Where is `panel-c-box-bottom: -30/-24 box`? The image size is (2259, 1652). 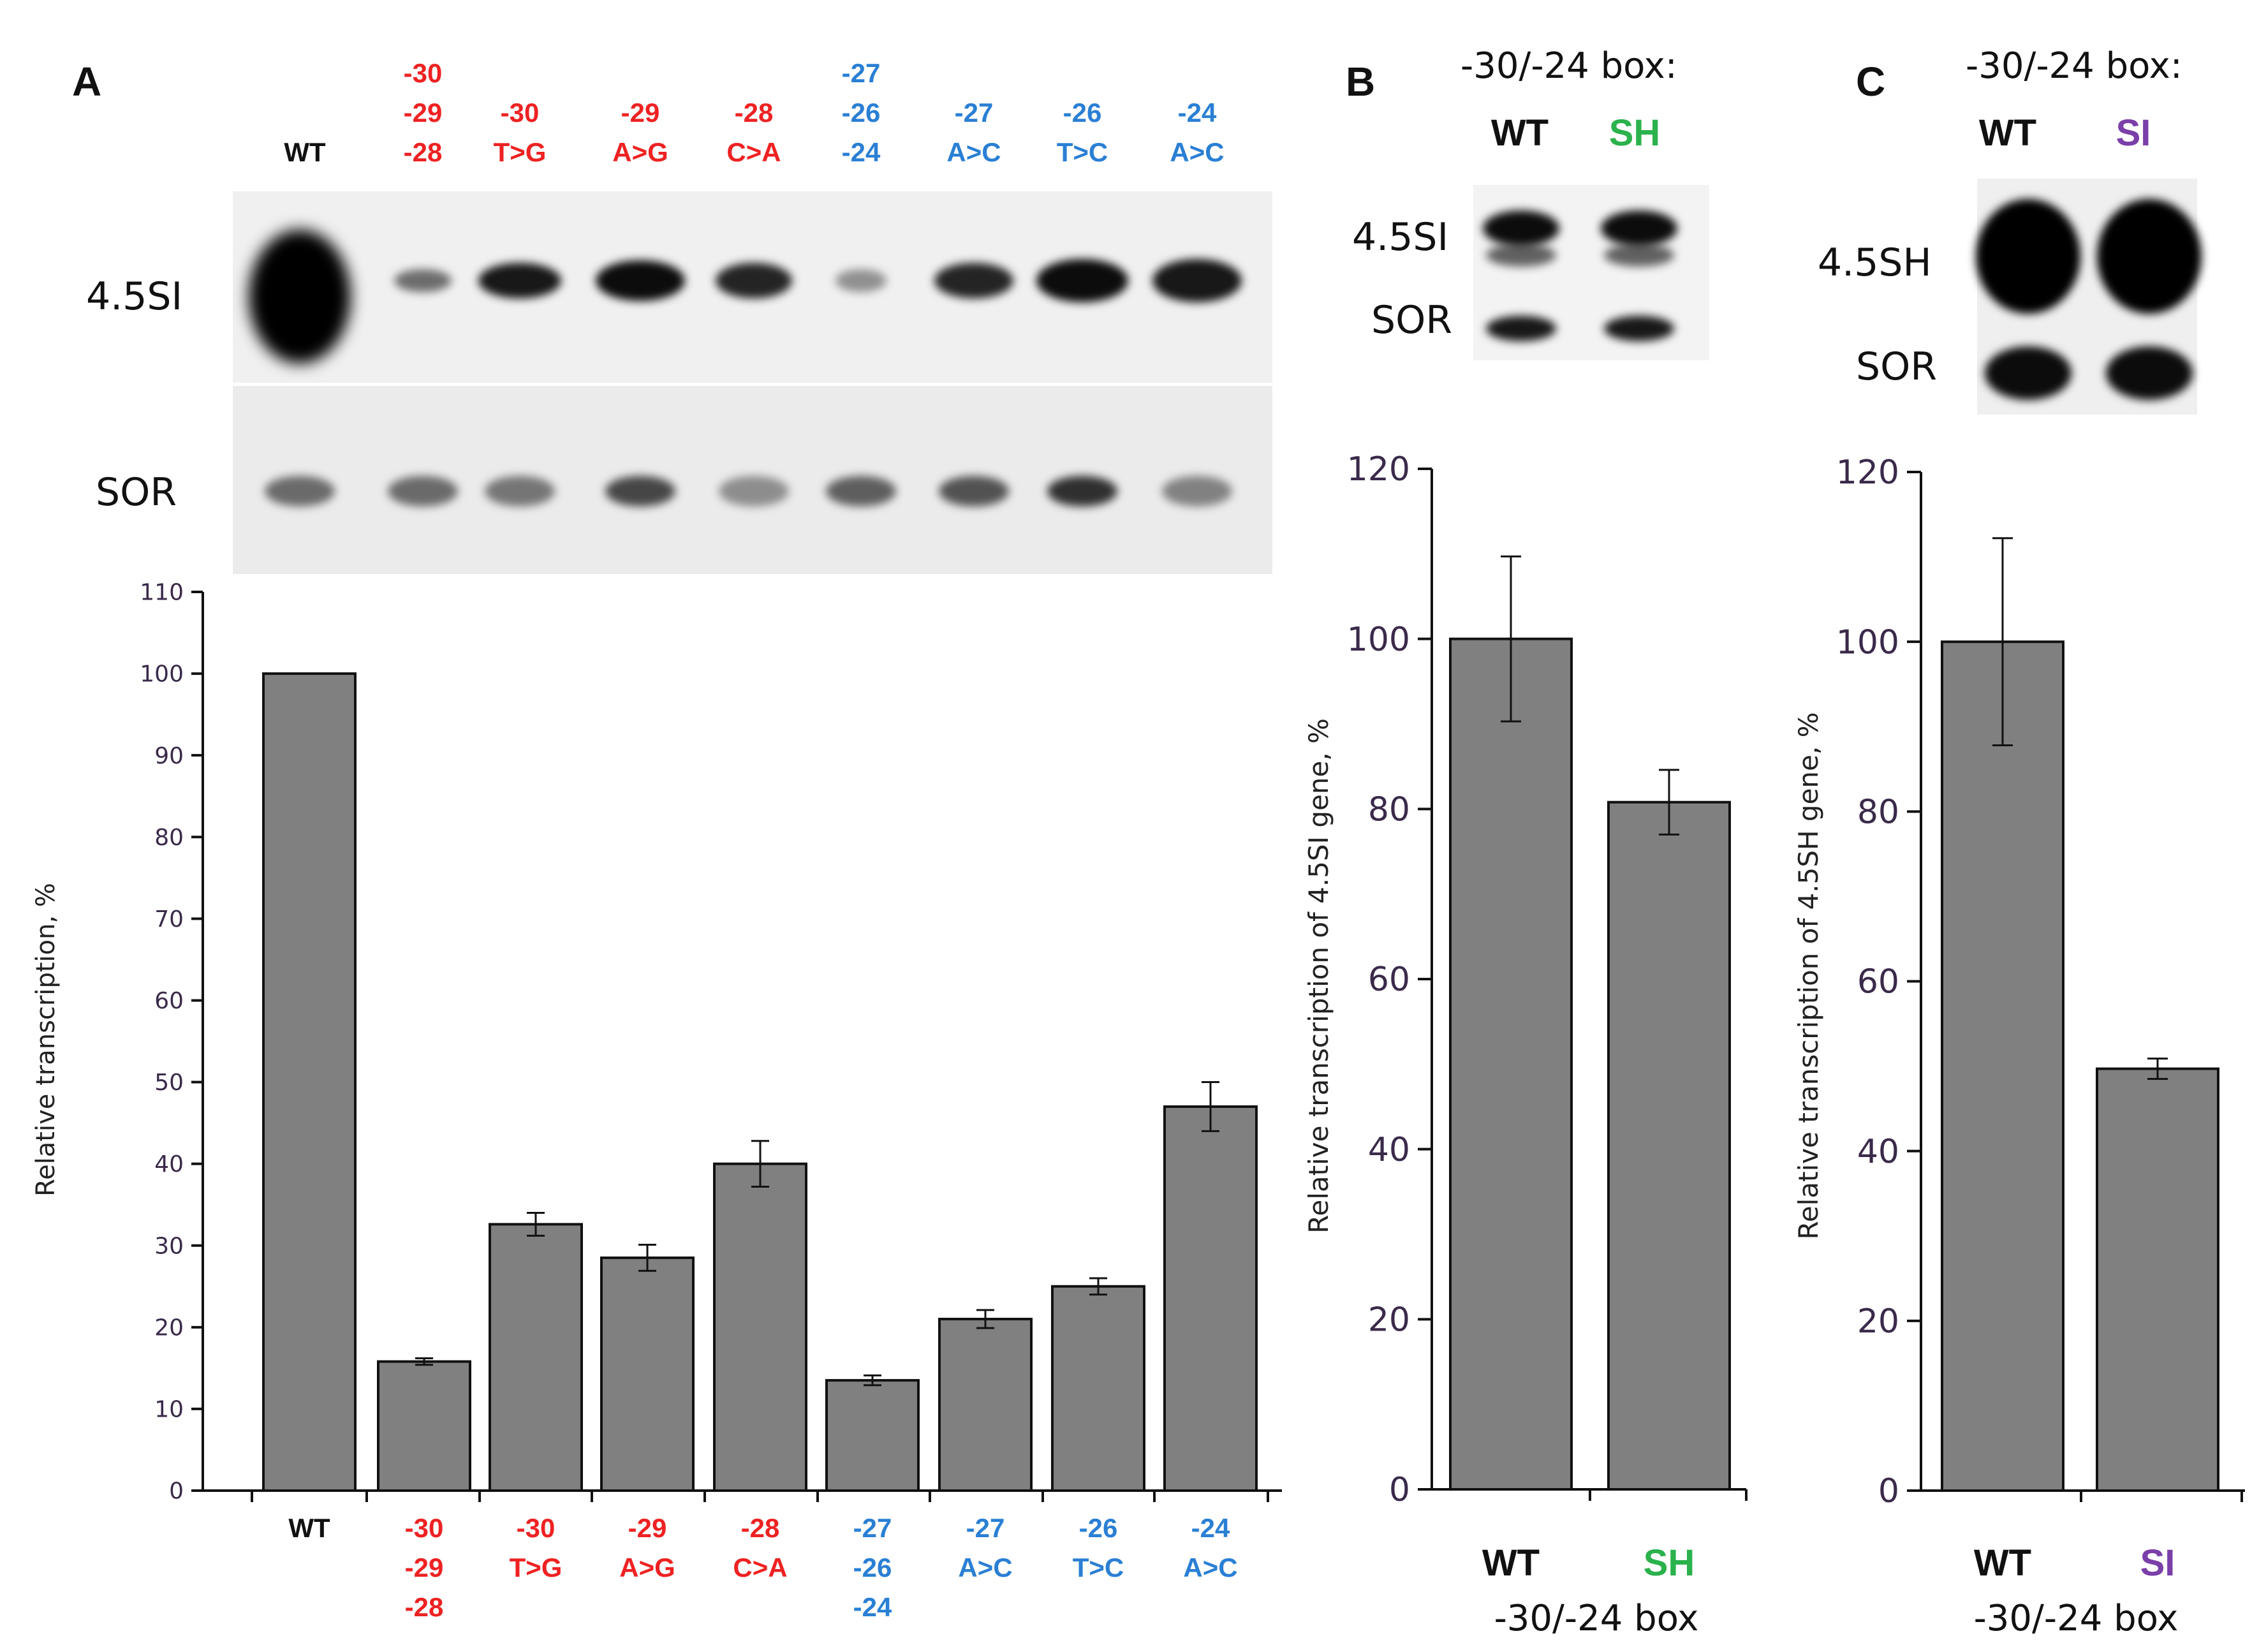 panel-c-box-bottom: -30/-24 box is located at coordinates (2076, 1619).